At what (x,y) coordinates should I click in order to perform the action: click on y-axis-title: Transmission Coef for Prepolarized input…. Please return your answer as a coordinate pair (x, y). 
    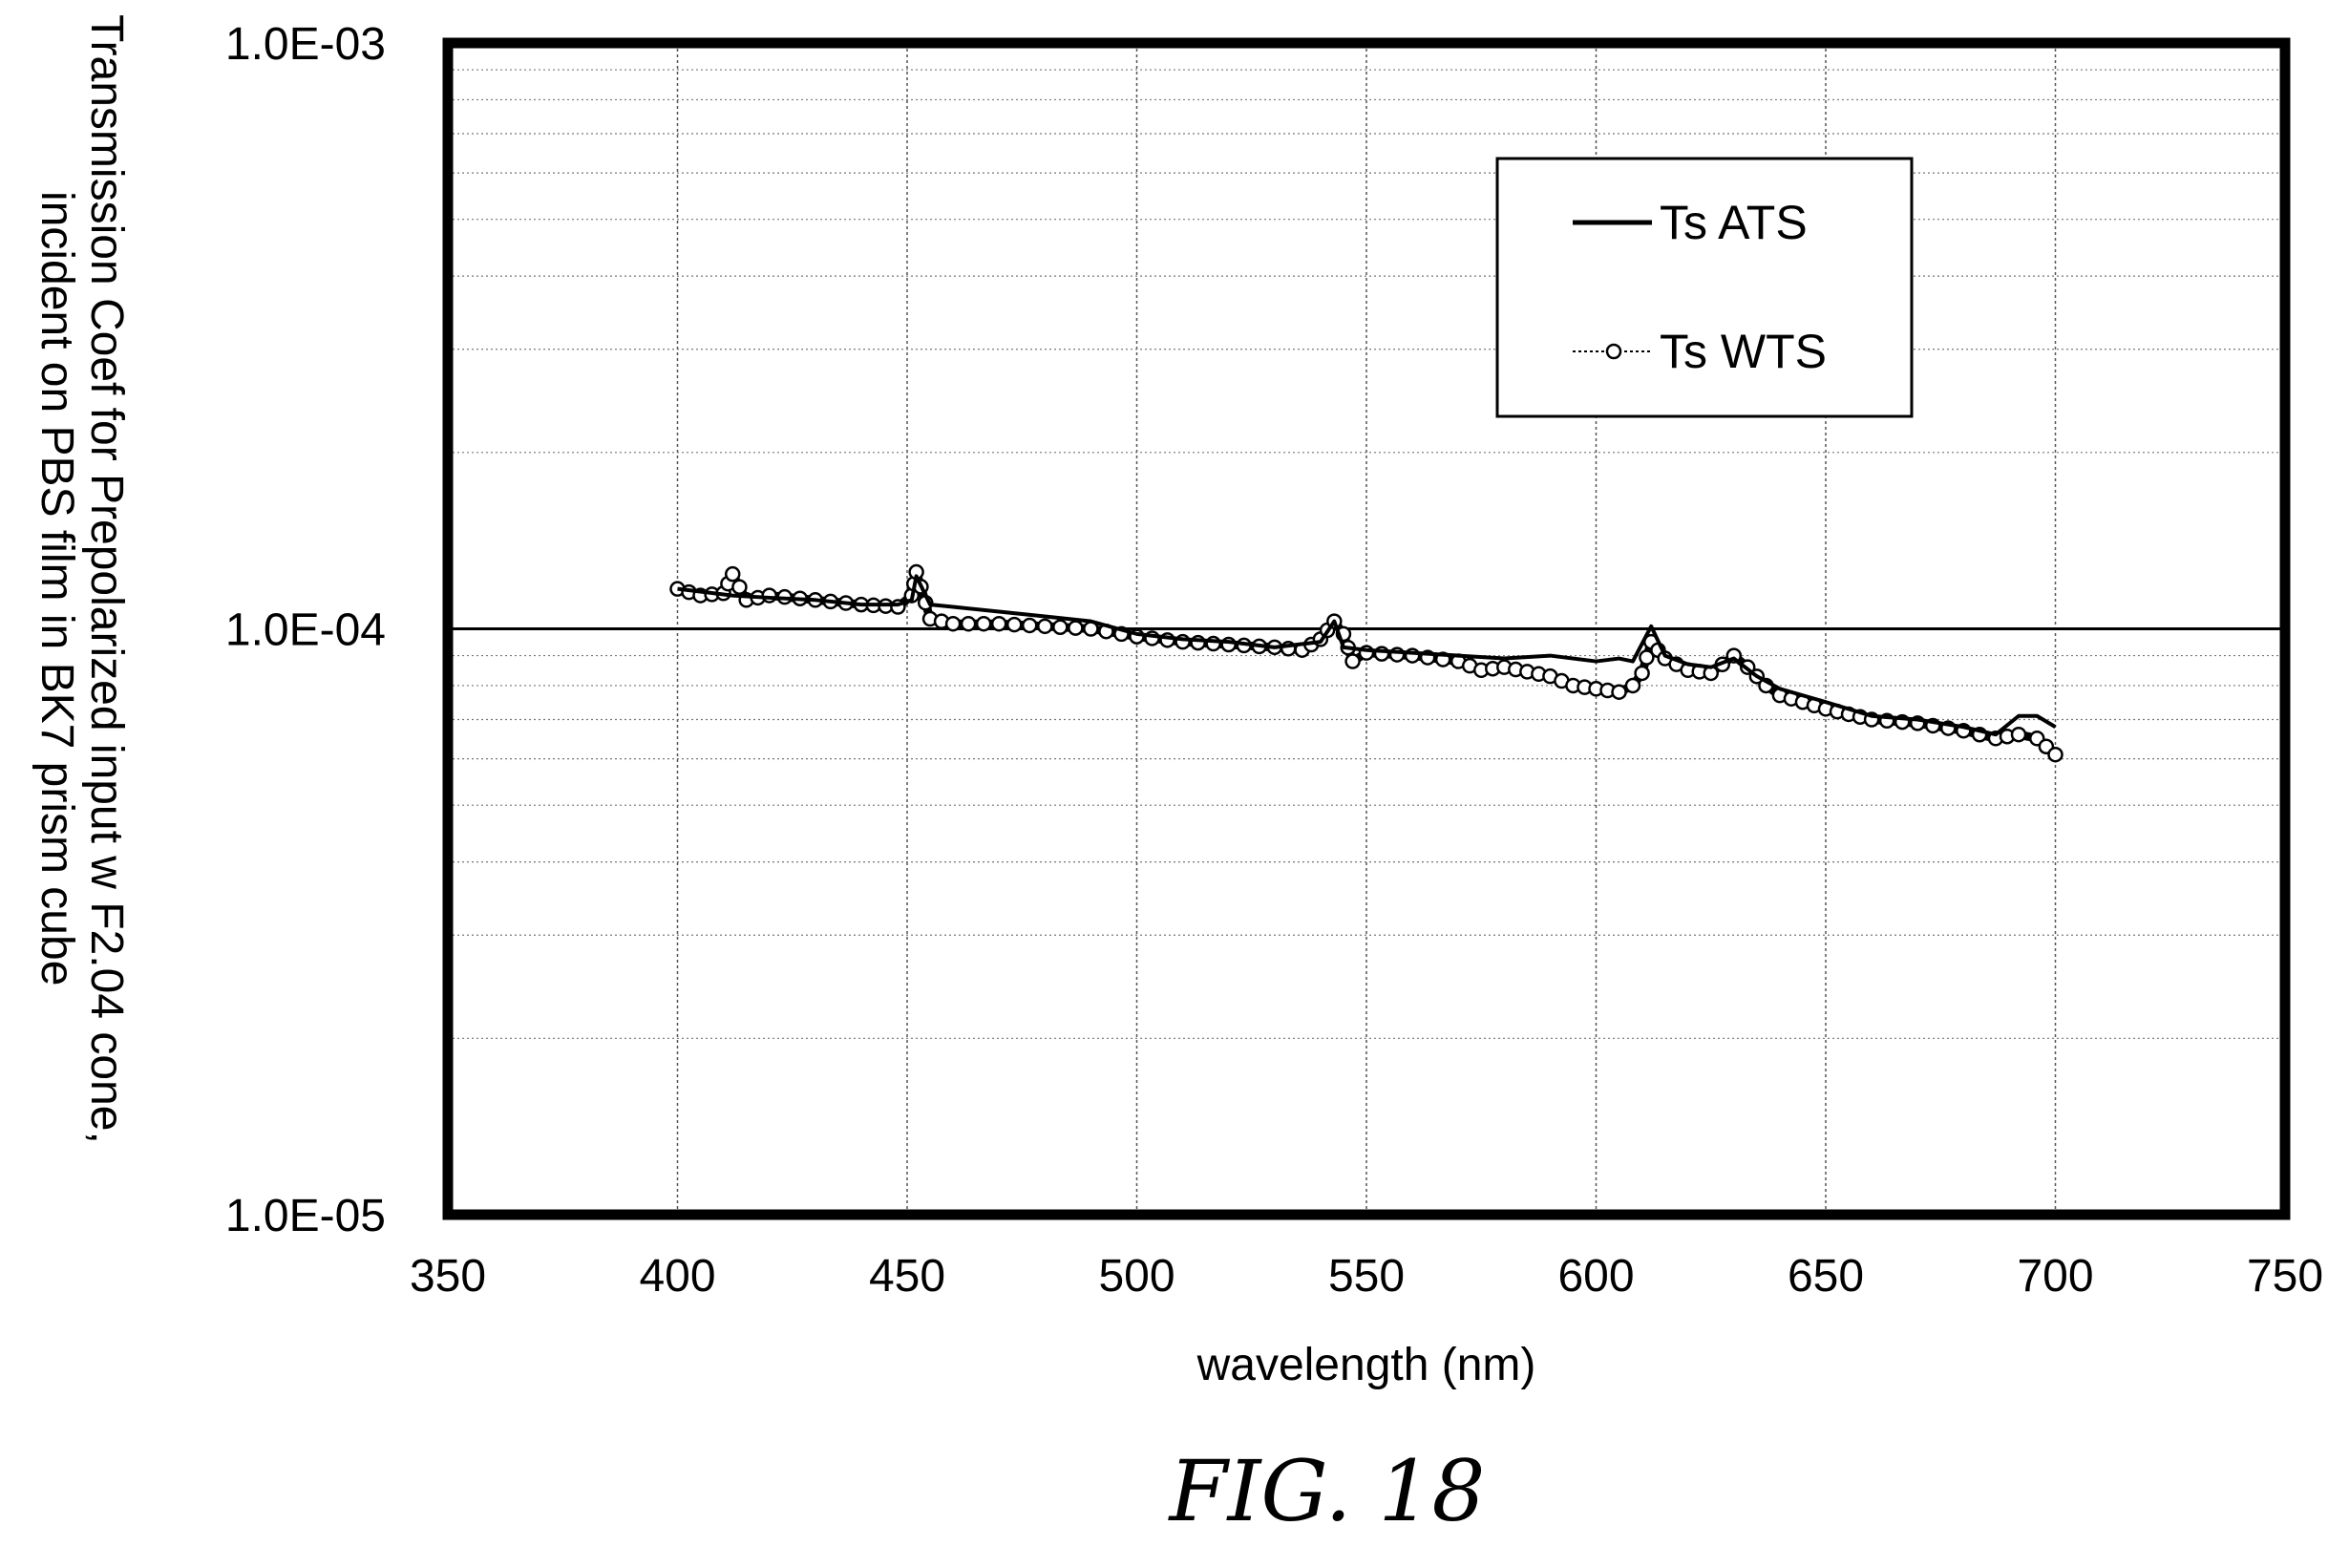
    Looking at the image, I should click on (82, 579).